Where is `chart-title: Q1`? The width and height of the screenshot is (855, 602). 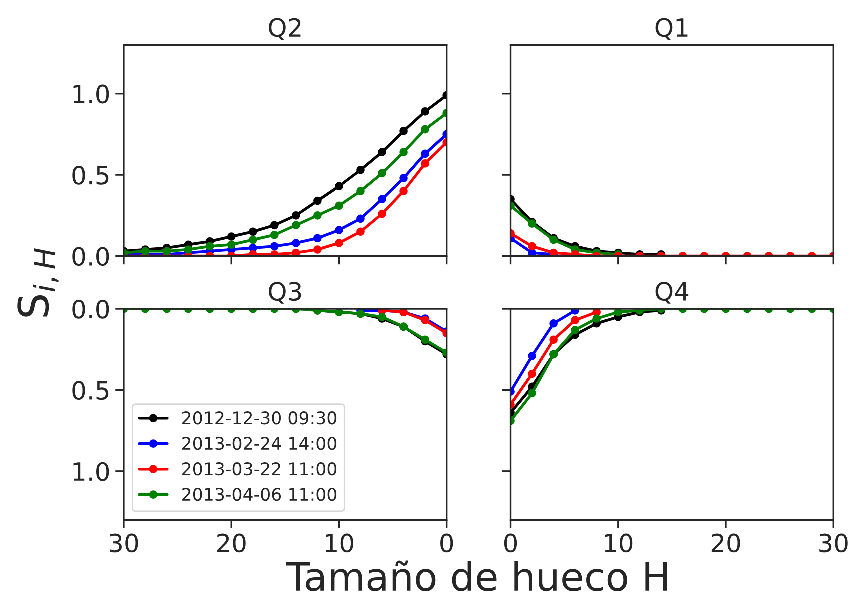 chart-title: Q1 is located at coordinates (672, 29).